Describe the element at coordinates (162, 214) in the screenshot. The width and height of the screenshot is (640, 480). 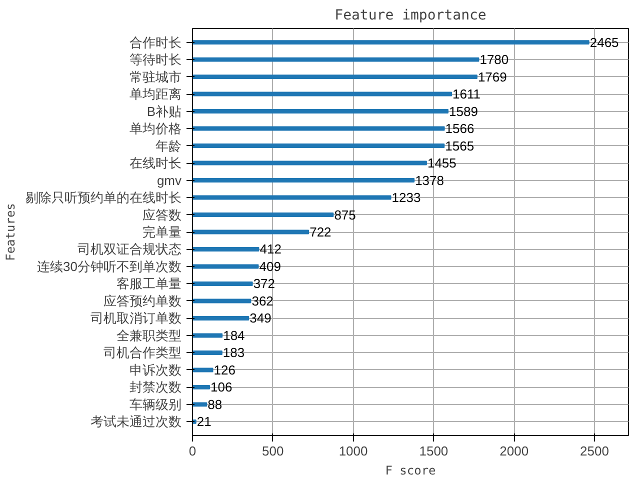
I see `y-tick-label: 应答数` at that location.